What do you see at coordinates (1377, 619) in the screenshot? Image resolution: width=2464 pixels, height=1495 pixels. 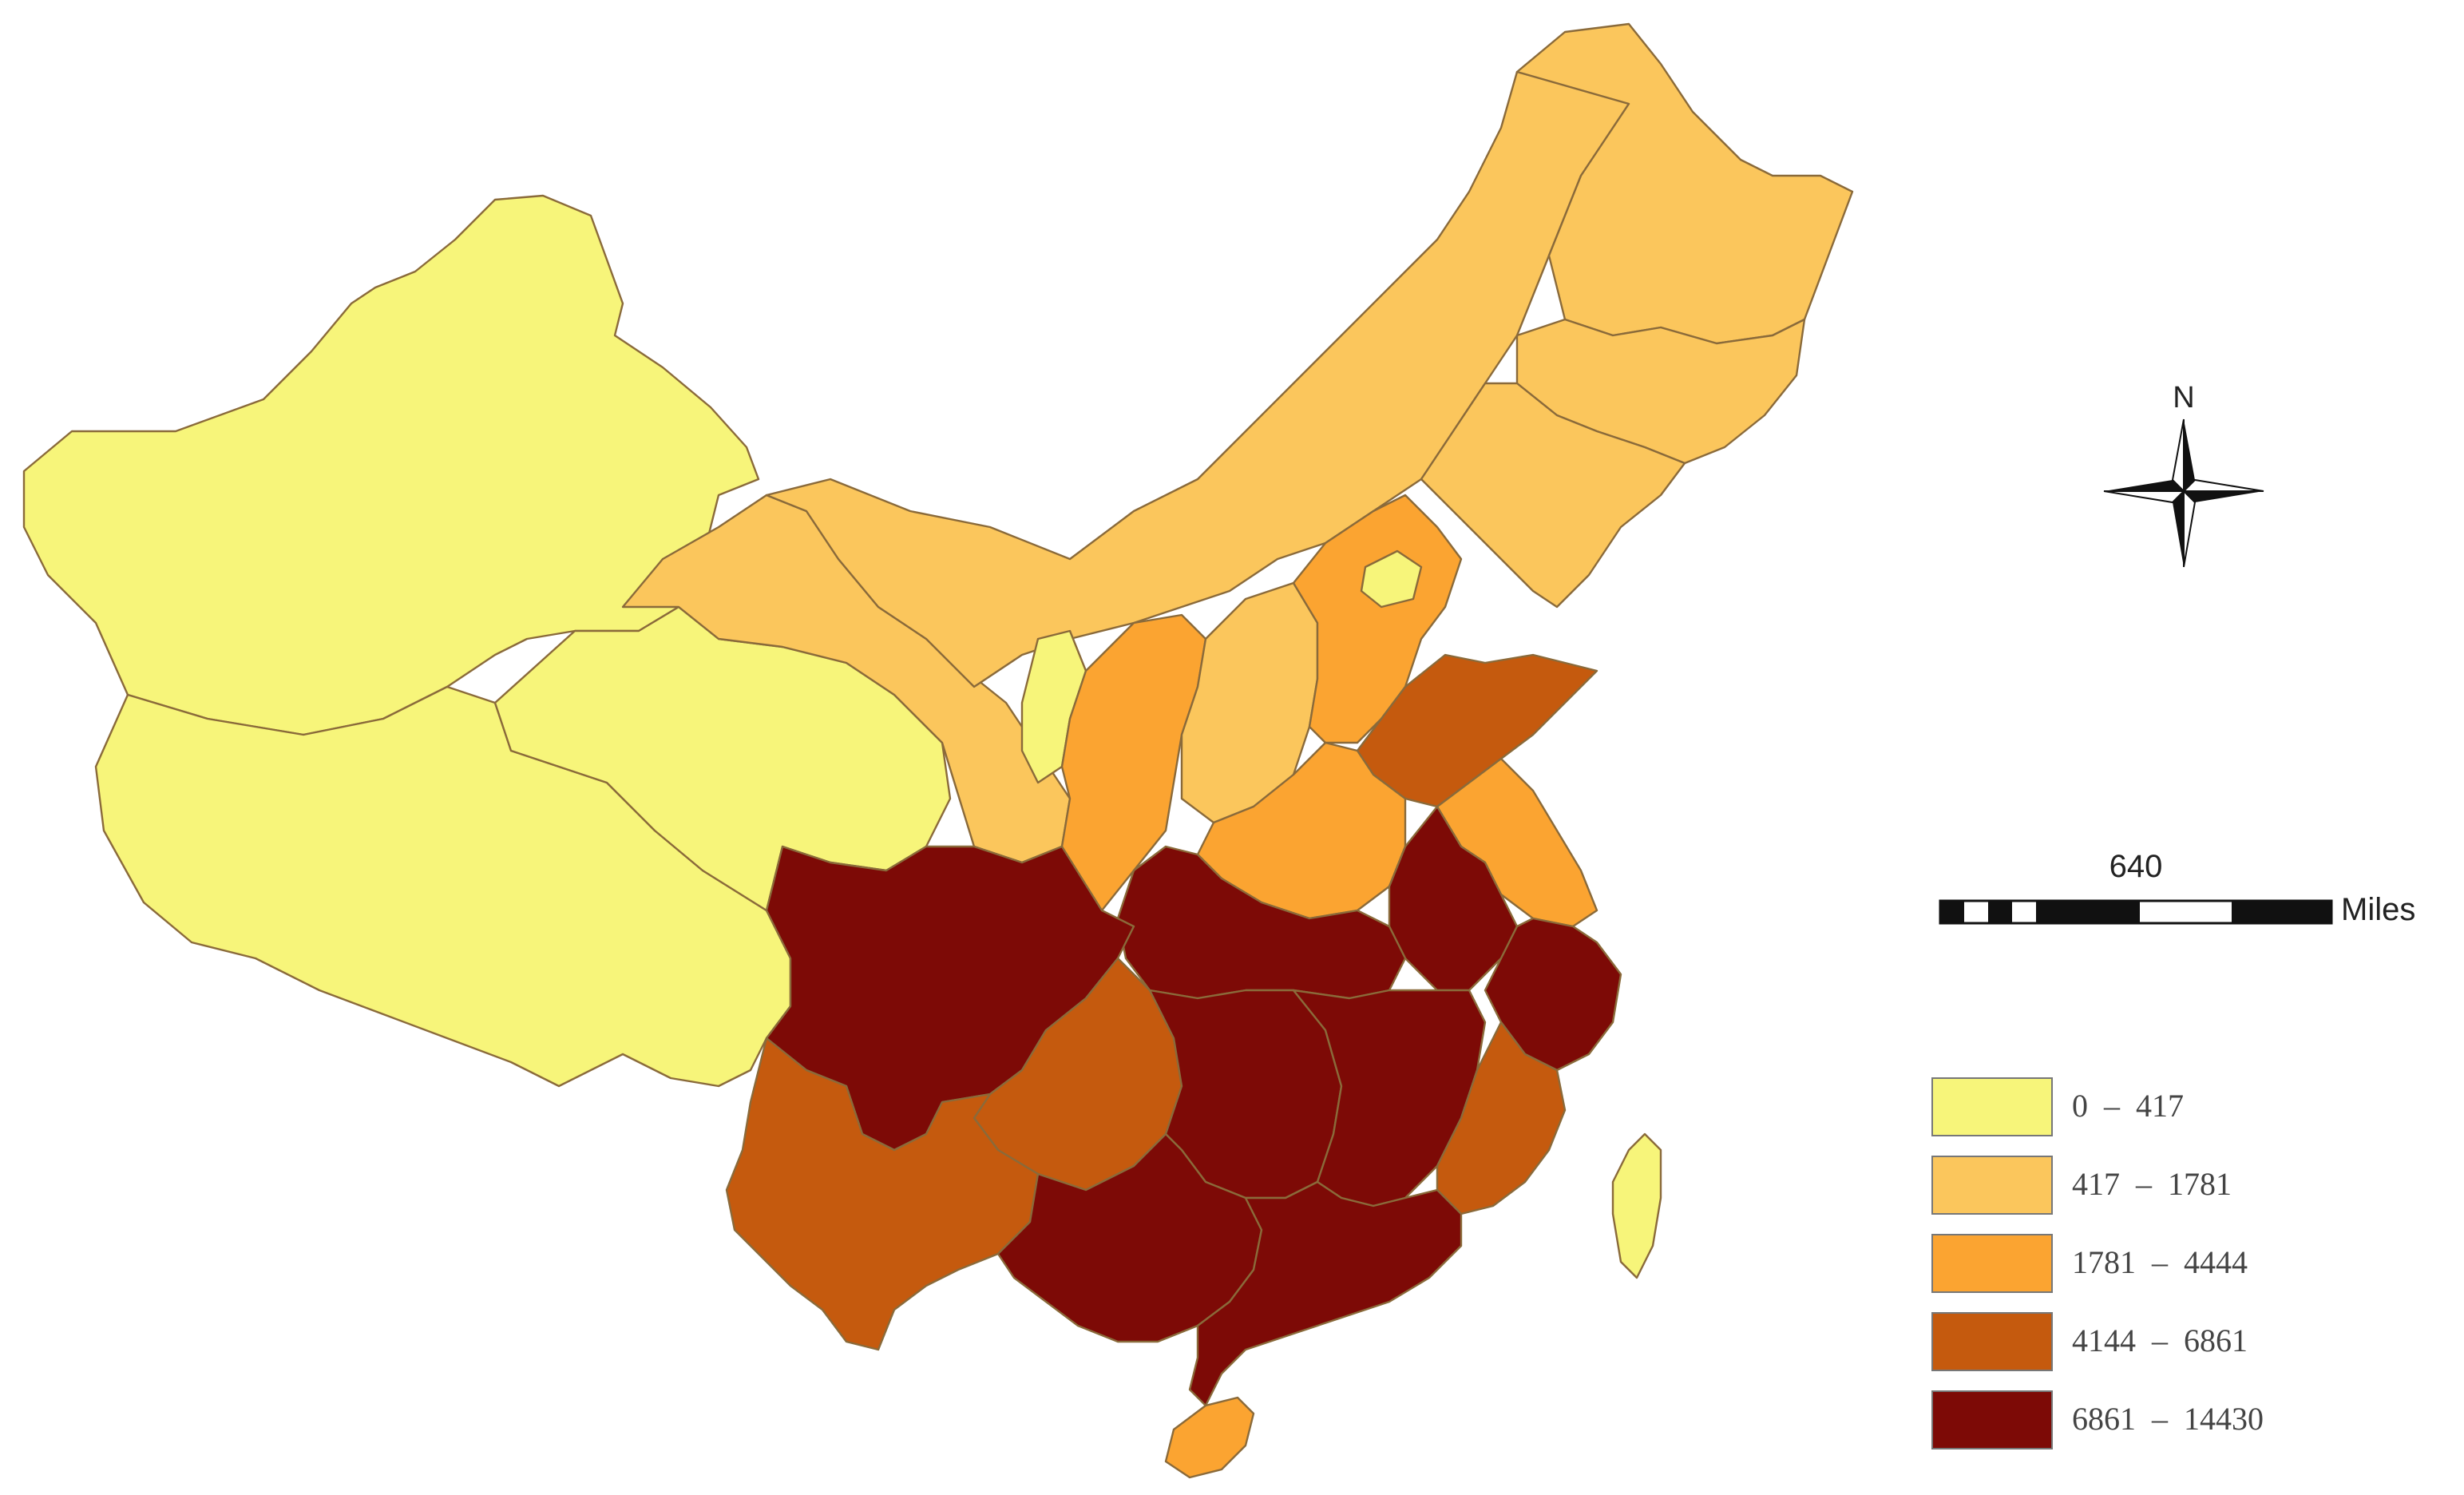 I see `region-hebei` at bounding box center [1377, 619].